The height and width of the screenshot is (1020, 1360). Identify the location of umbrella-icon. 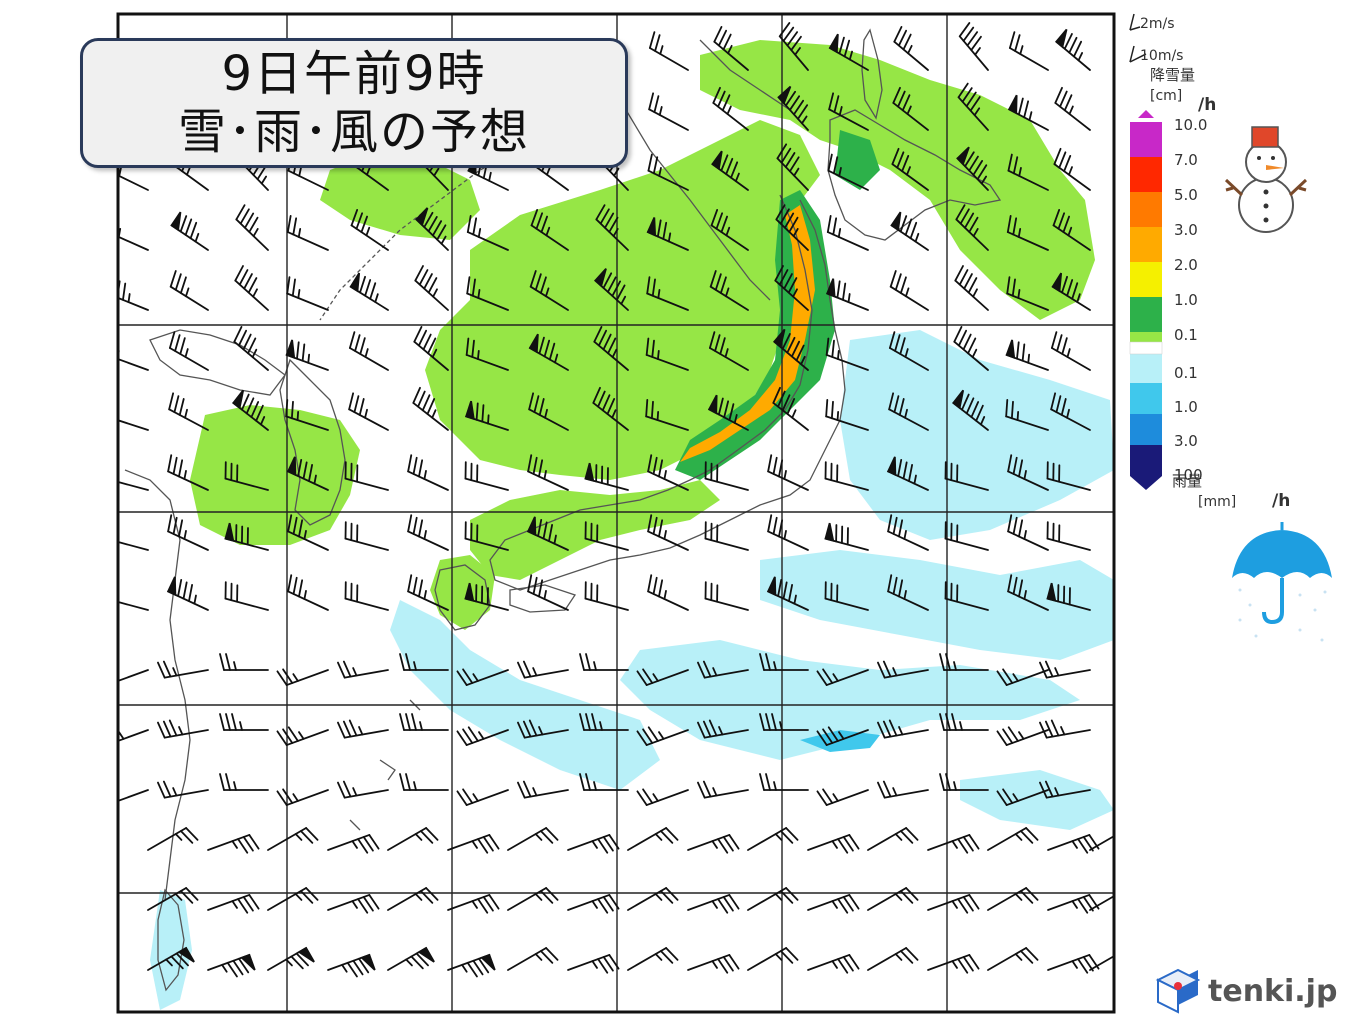
(1282, 582).